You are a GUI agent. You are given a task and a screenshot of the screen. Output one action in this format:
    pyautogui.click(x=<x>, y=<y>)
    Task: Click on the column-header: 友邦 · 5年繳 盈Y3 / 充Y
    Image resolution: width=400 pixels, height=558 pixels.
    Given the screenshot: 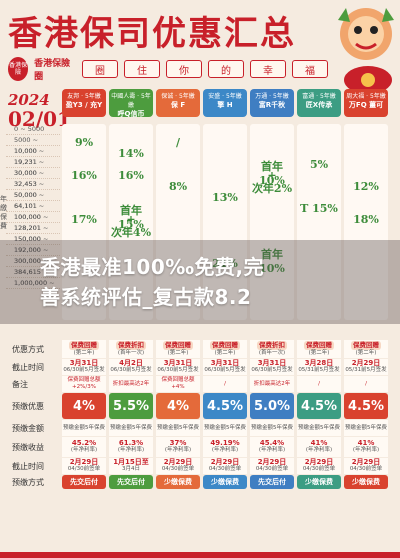 What is the action you would take?
    pyautogui.click(x=84, y=103)
    